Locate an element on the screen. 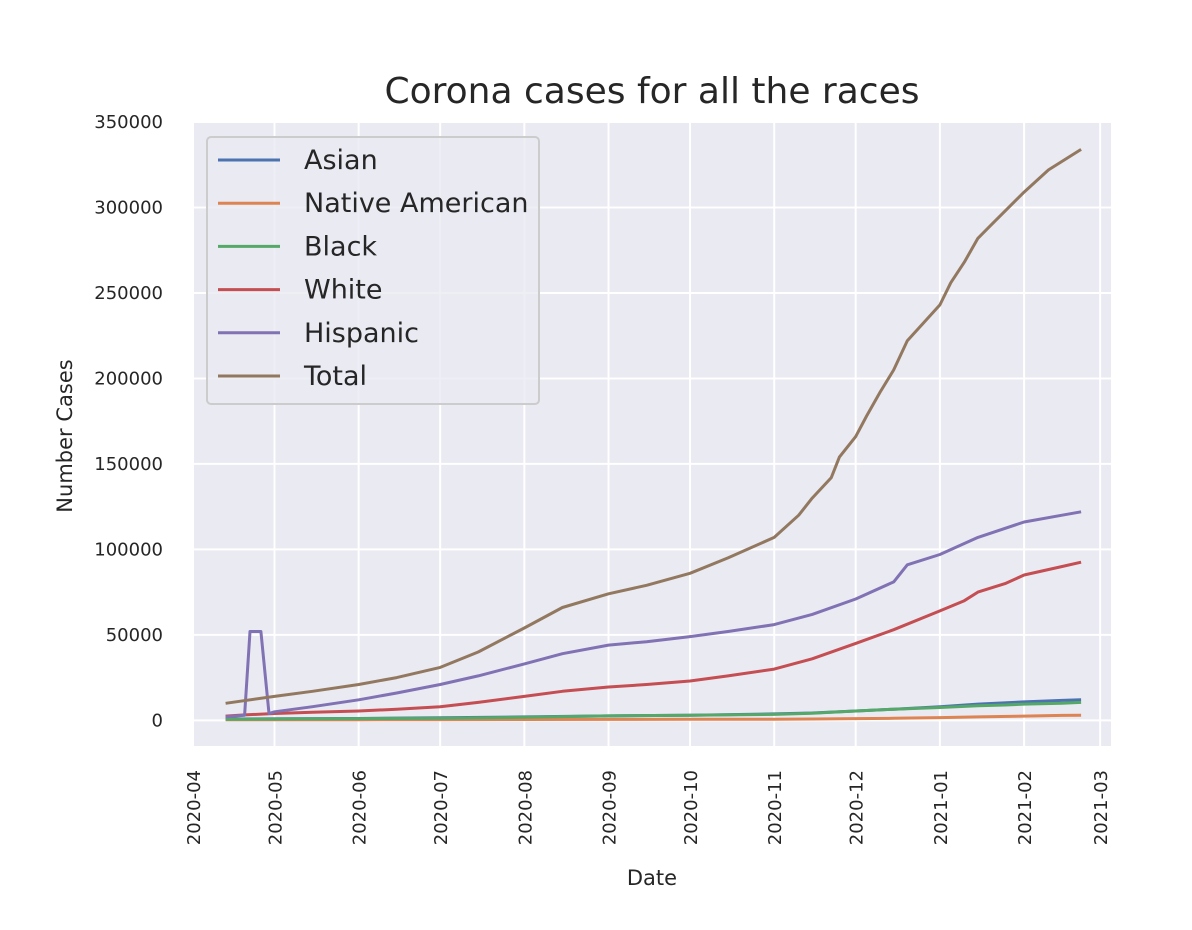 This screenshot has width=1192, height=930. x-tick-label: 2020-06 is located at coordinates (360, 807).